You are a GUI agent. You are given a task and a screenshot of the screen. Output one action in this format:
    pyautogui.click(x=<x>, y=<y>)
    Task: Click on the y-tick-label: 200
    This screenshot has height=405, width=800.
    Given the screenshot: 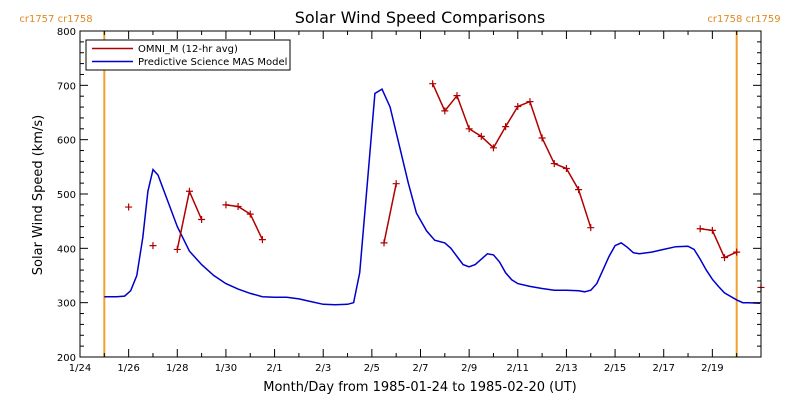 What is the action you would take?
    pyautogui.click(x=66, y=358)
    